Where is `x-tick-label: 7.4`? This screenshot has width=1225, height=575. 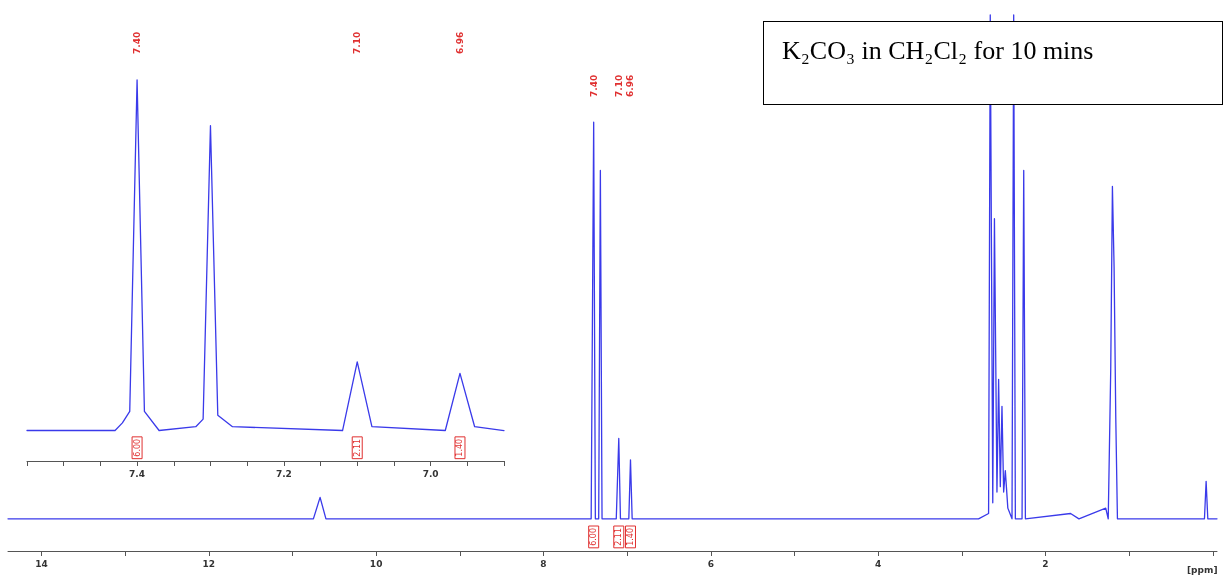 x-tick-label: 7.4 is located at coordinates (137, 473).